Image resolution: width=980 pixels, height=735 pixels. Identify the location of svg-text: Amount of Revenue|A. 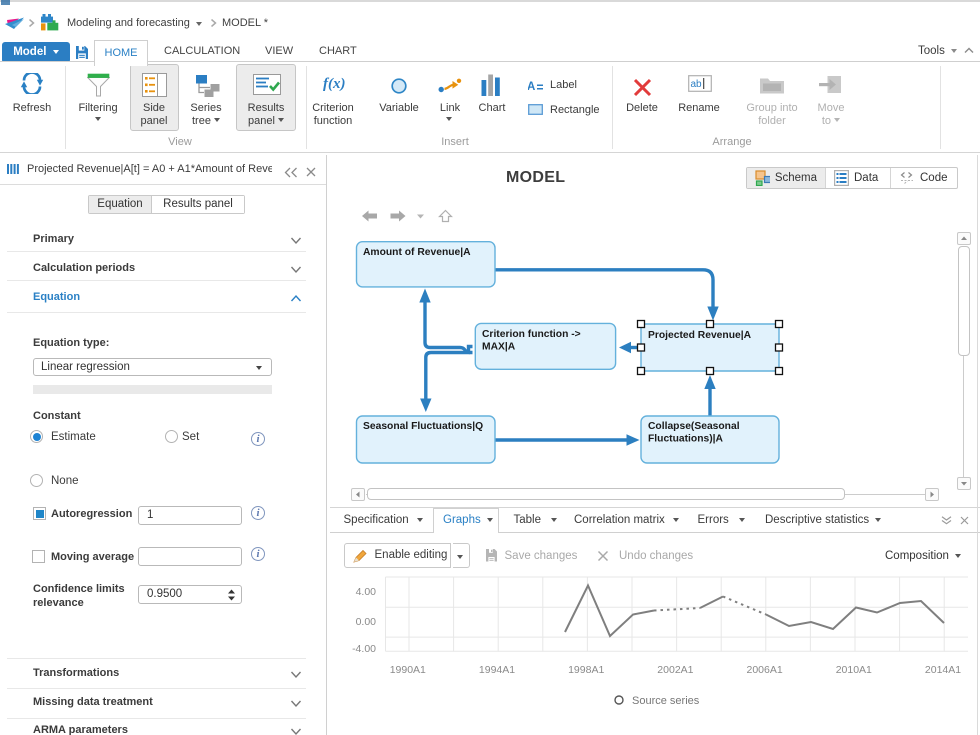
(417, 252).